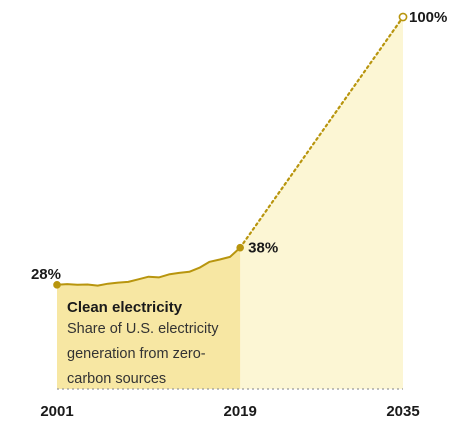  Describe the element at coordinates (46, 274) in the screenshot. I see `point-label-2001: 28%` at that location.